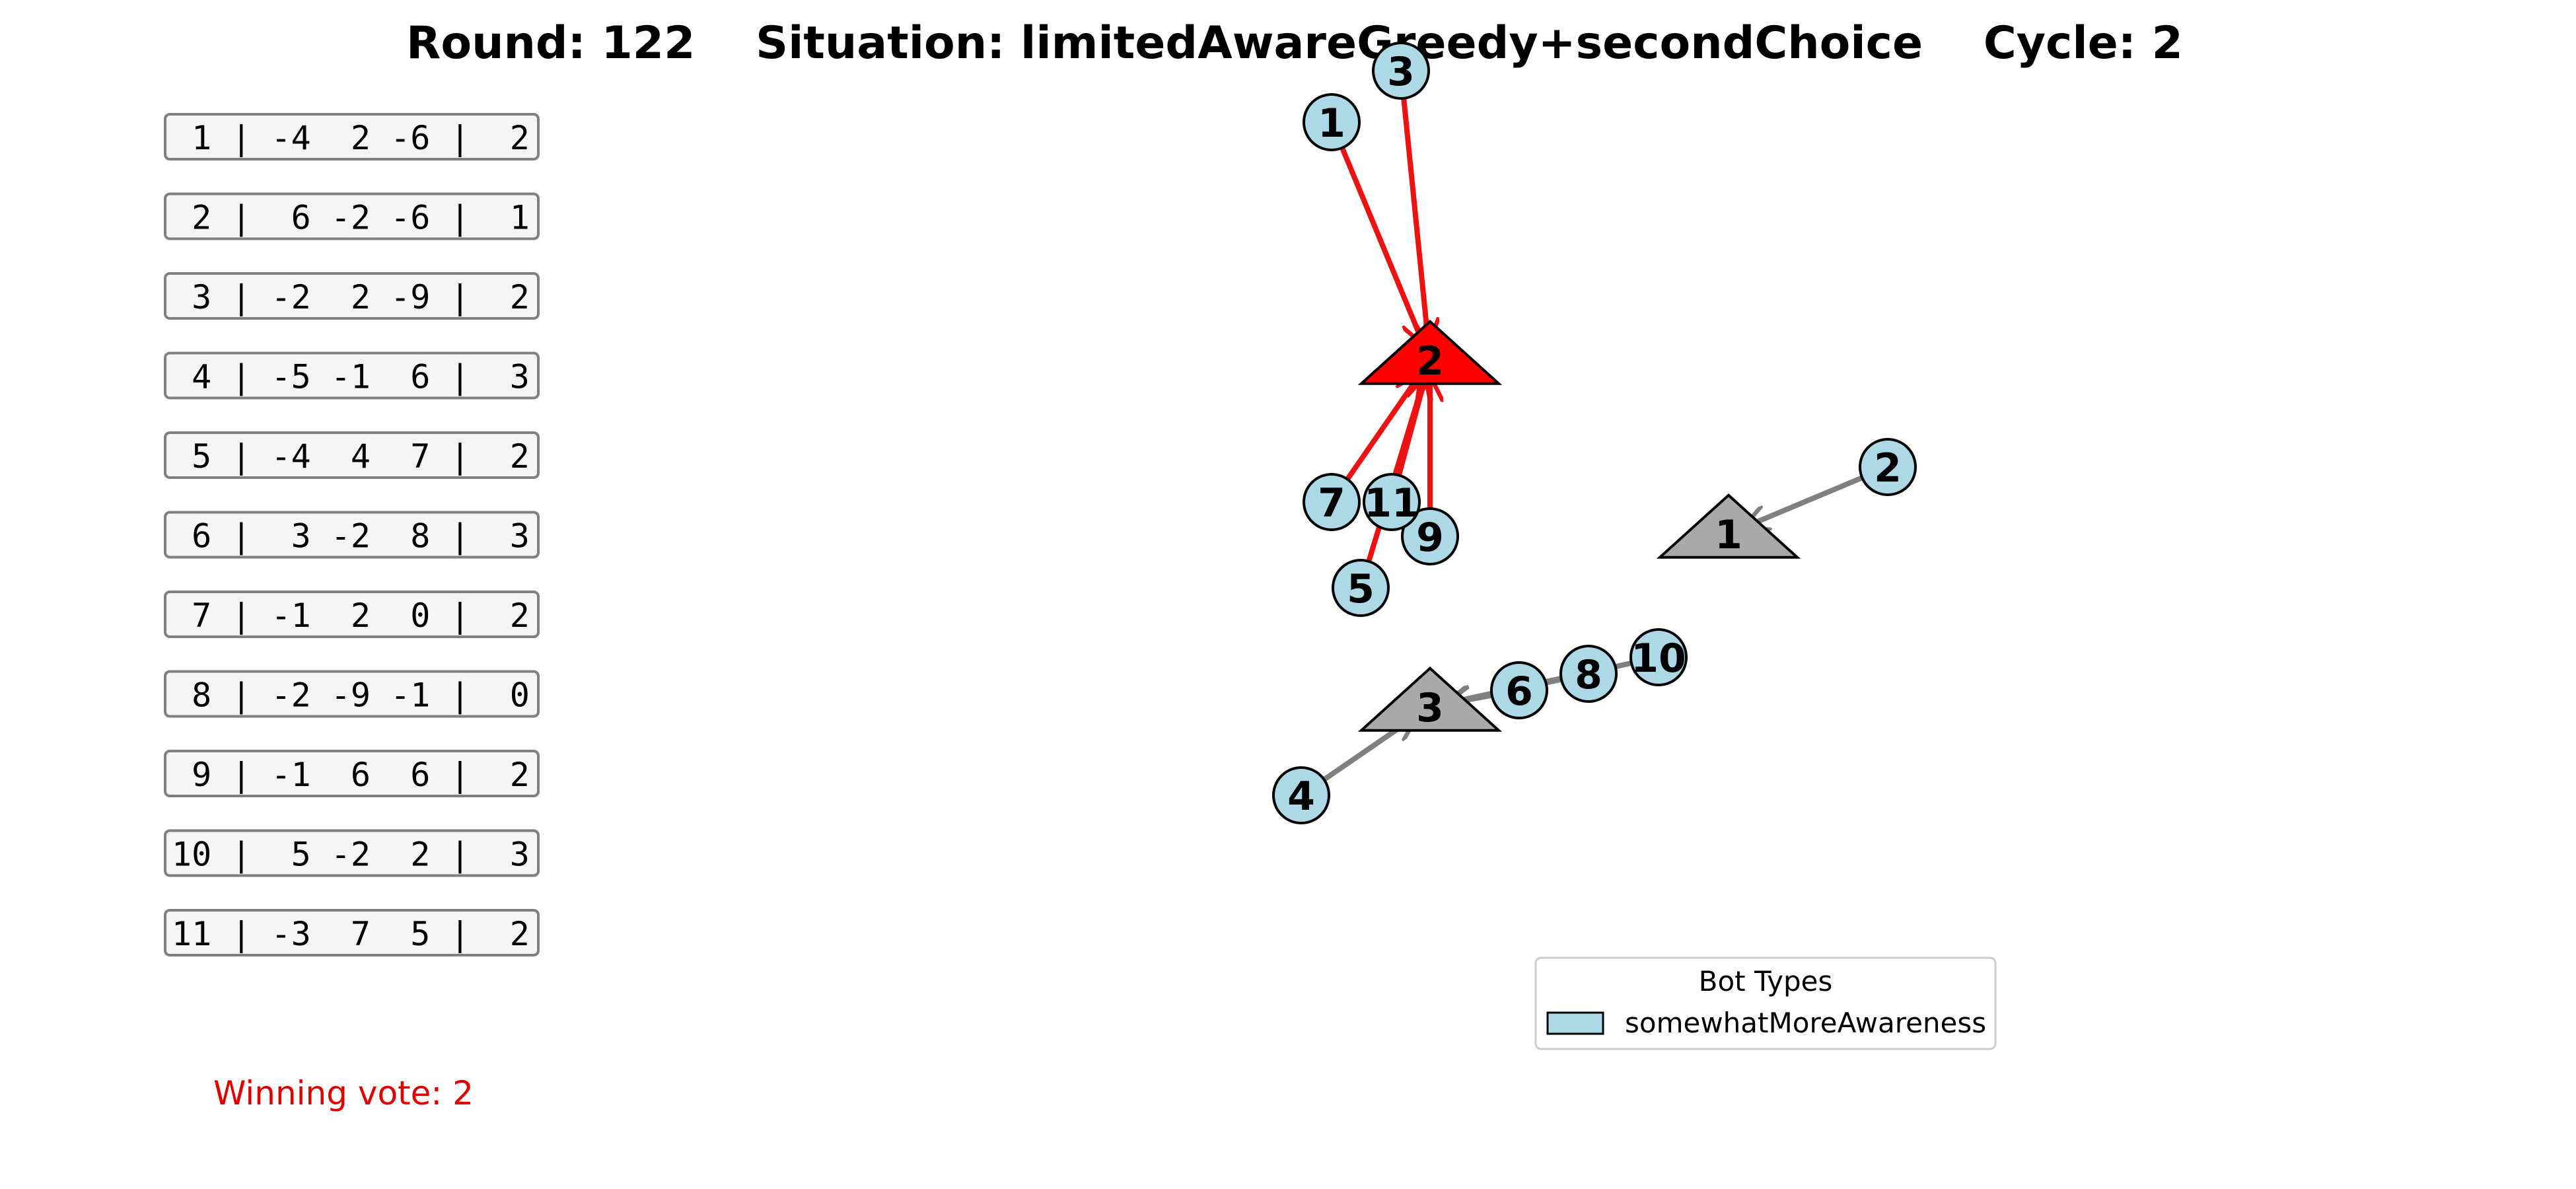 The height and width of the screenshot is (1189, 2576). I want to click on voter-label-11: 11, so click(1391, 503).